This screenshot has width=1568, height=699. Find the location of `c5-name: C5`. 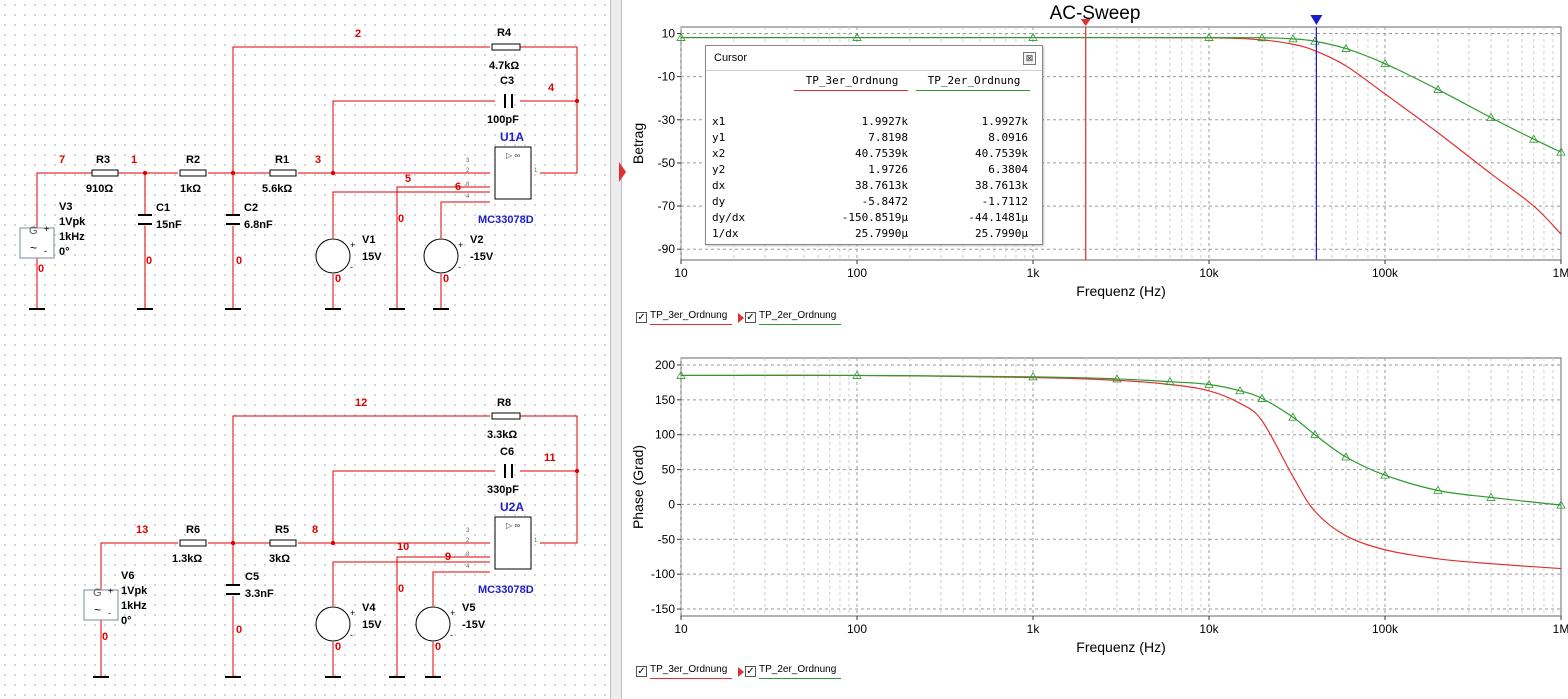

c5-name: C5 is located at coordinates (252, 577).